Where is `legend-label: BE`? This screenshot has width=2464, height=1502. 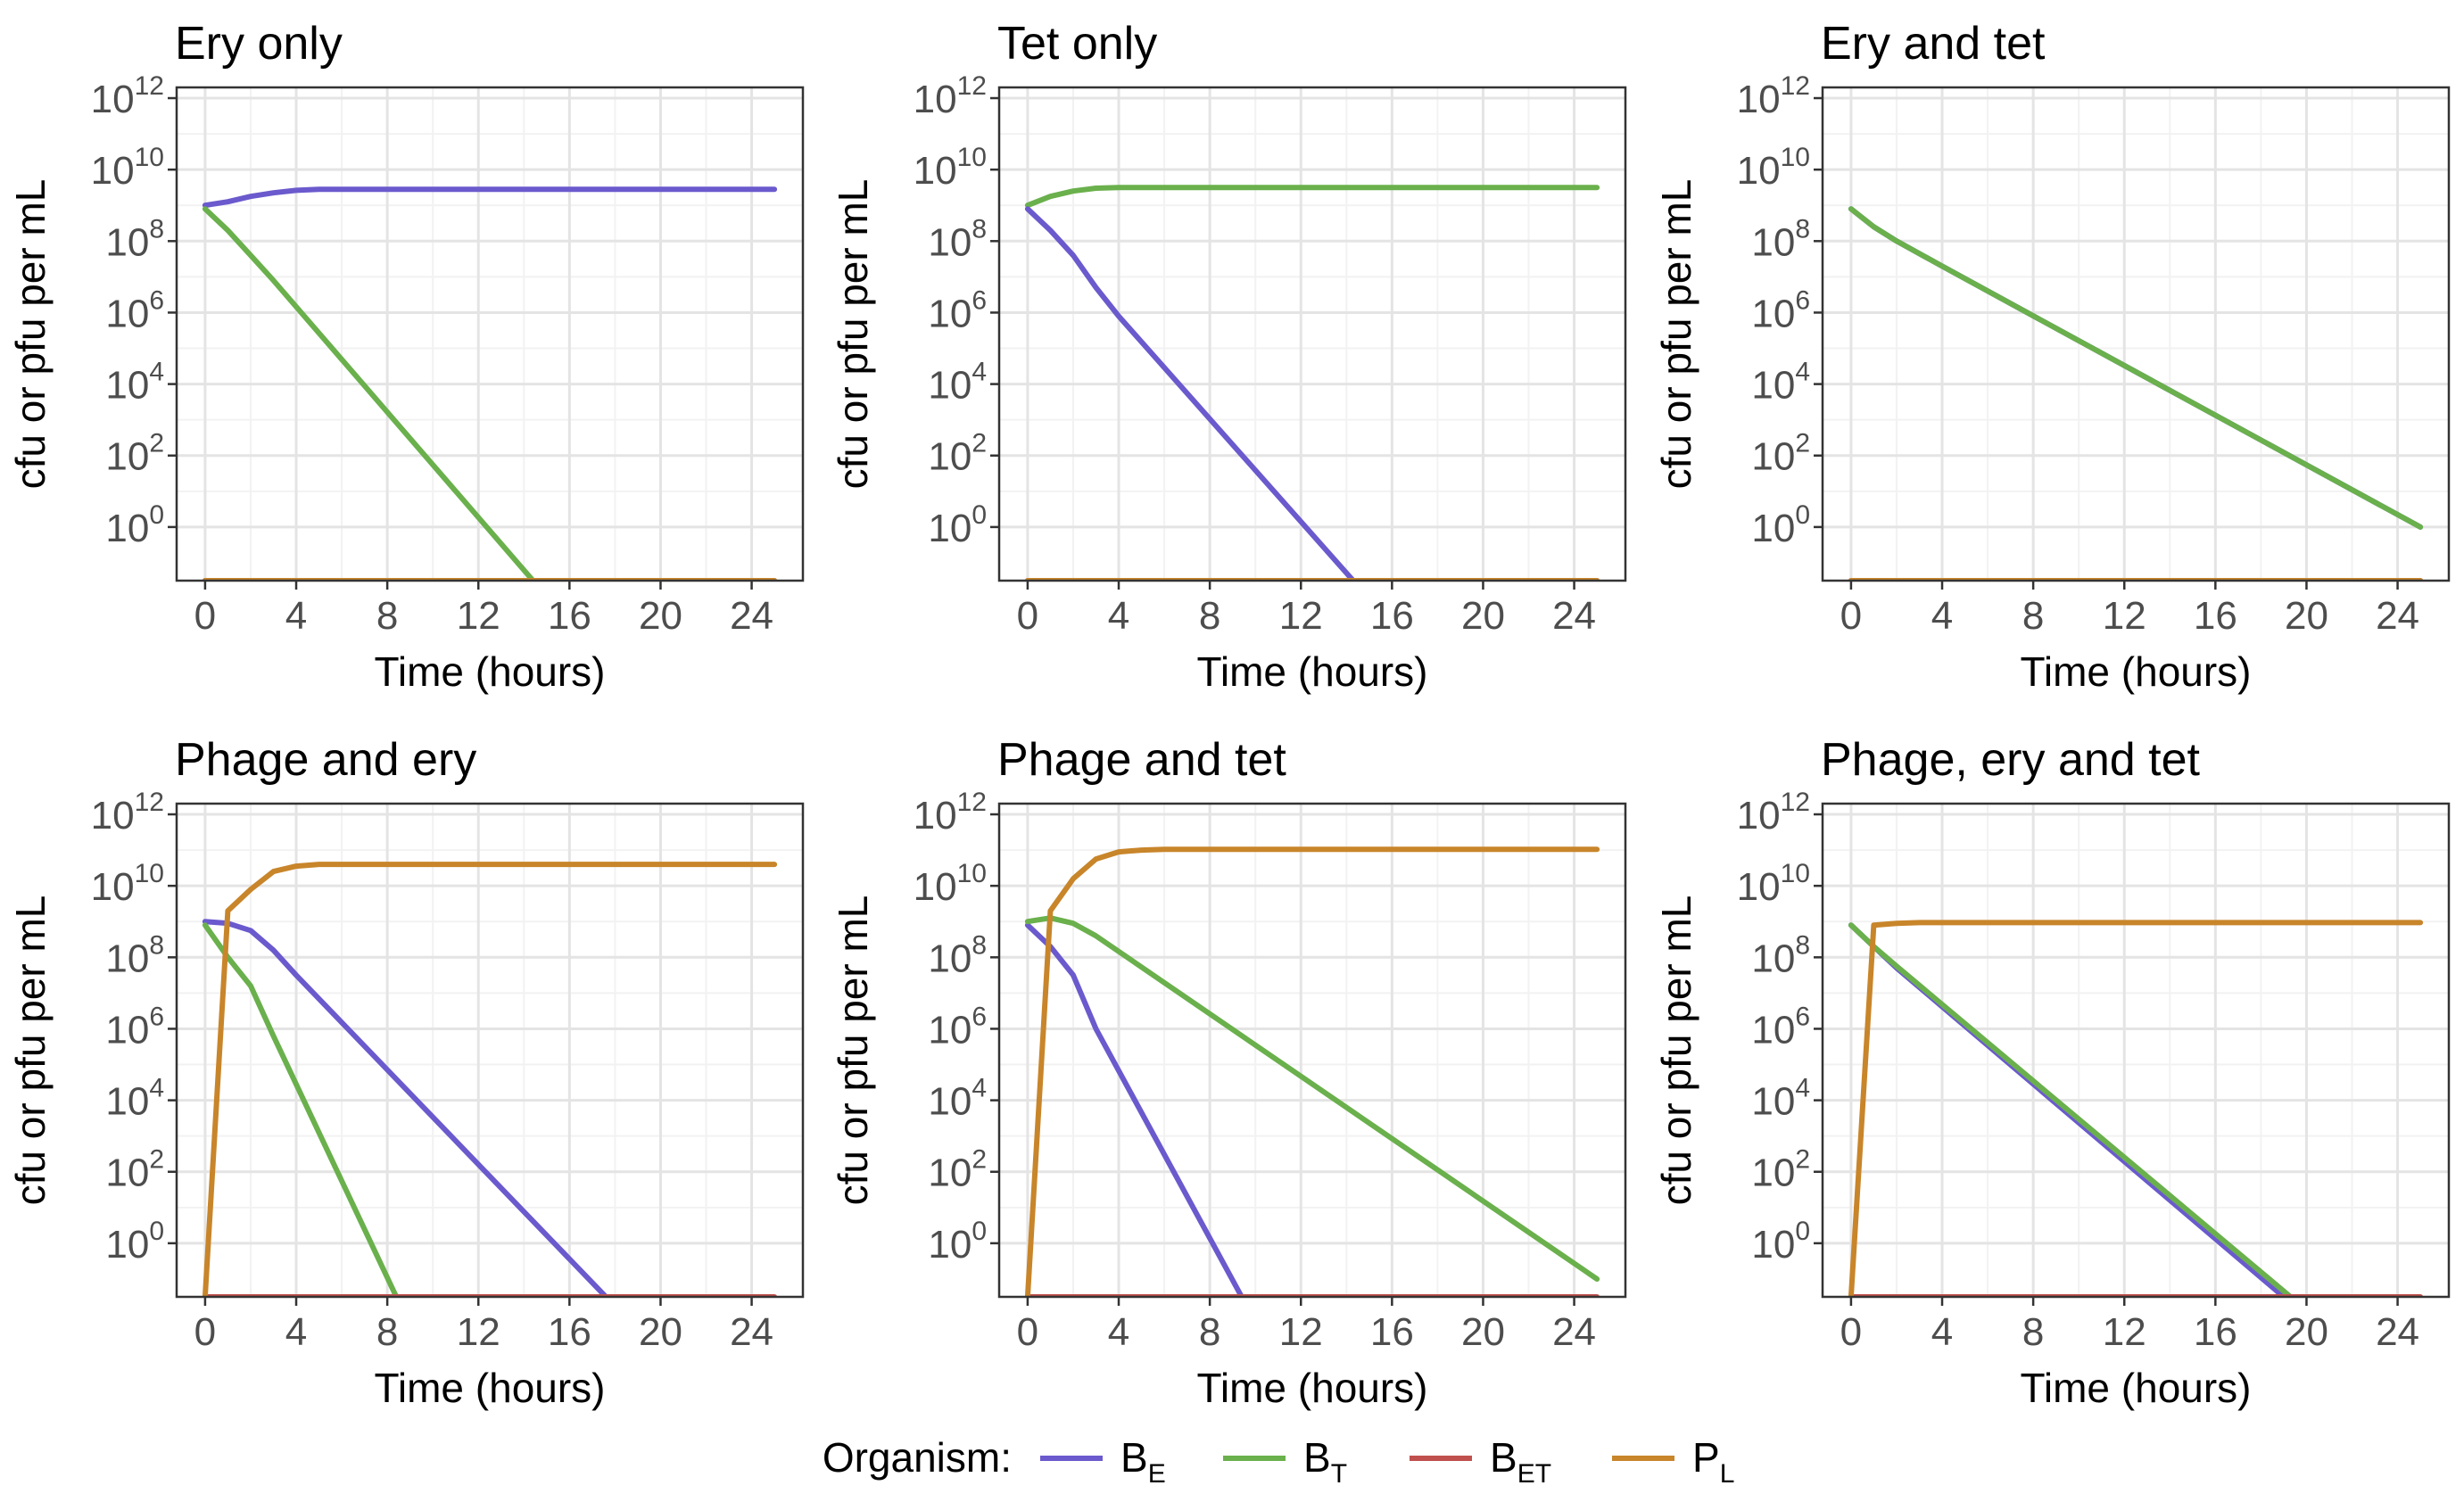
legend-label: BE is located at coordinates (1143, 1461).